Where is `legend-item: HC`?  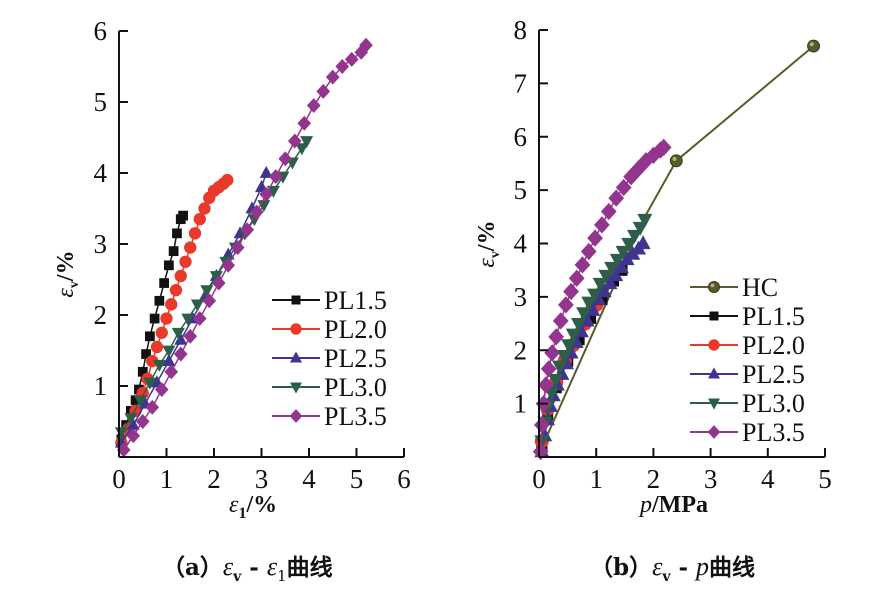 legend-item: HC is located at coordinates (734, 287).